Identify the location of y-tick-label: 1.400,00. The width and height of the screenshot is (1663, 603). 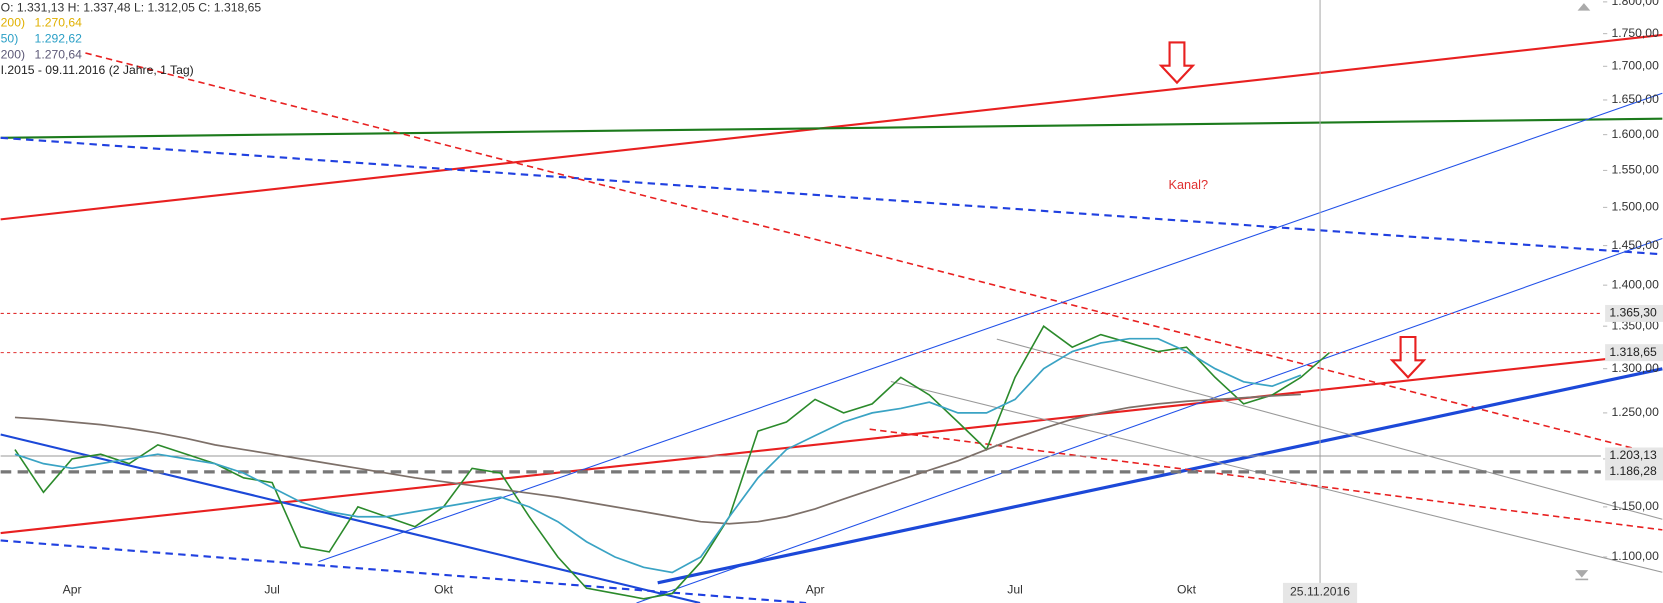
(1635, 284).